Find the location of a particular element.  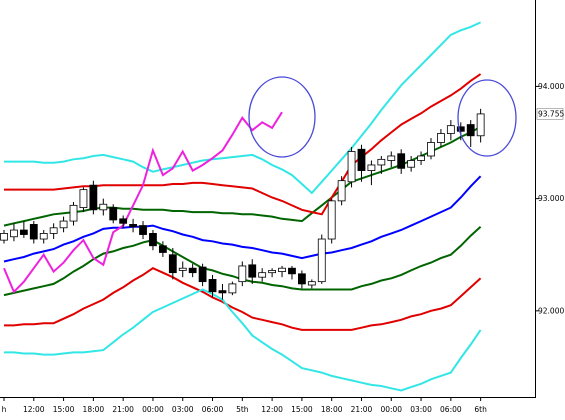

x-tick-label: 5th is located at coordinates (242, 409).